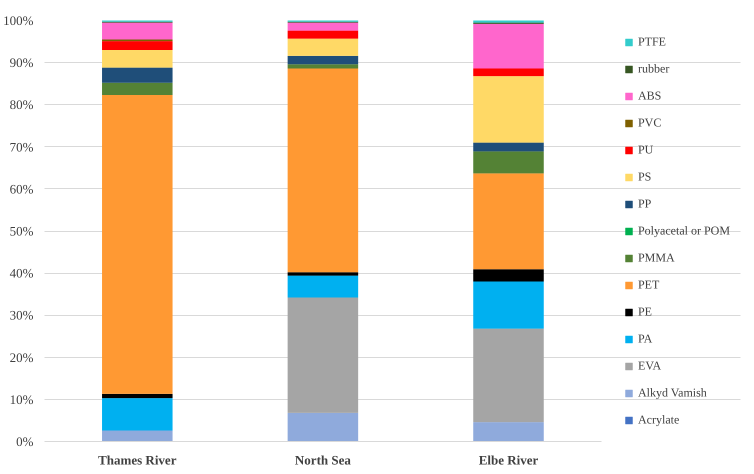 This screenshot has height=474, width=754. What do you see at coordinates (323, 460) in the screenshot?
I see `x-tick-label: North Sea` at bounding box center [323, 460].